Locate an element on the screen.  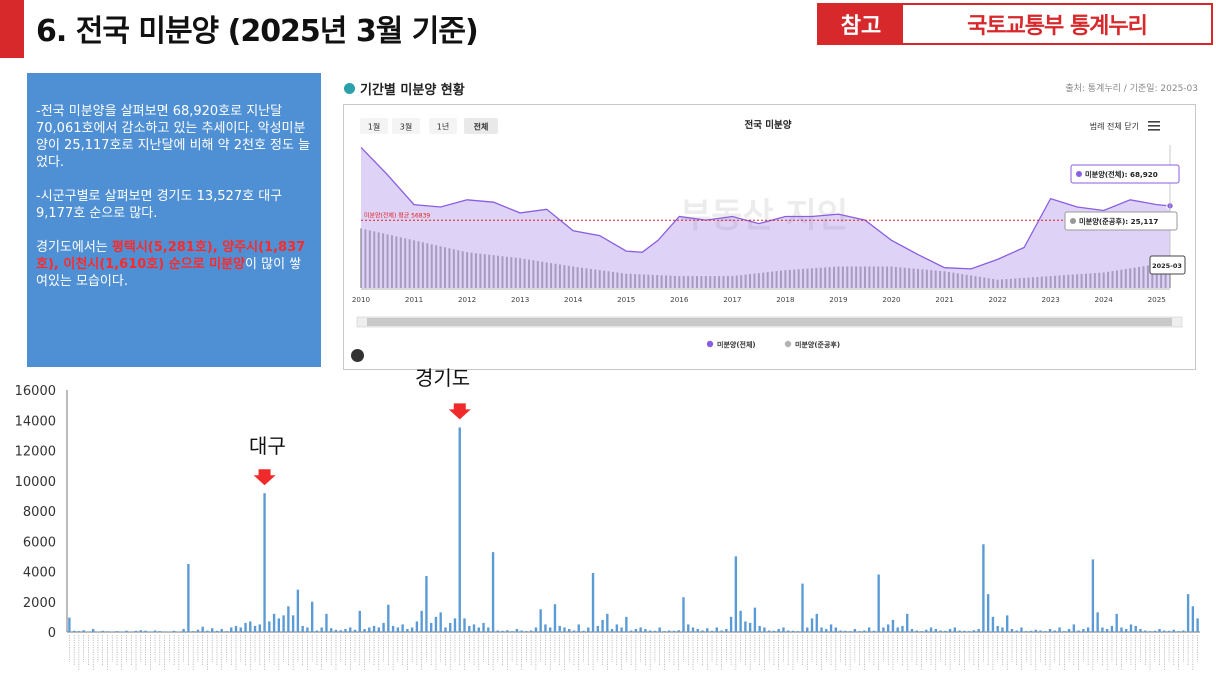
x-tick-label: 2010 is located at coordinates (361, 299).